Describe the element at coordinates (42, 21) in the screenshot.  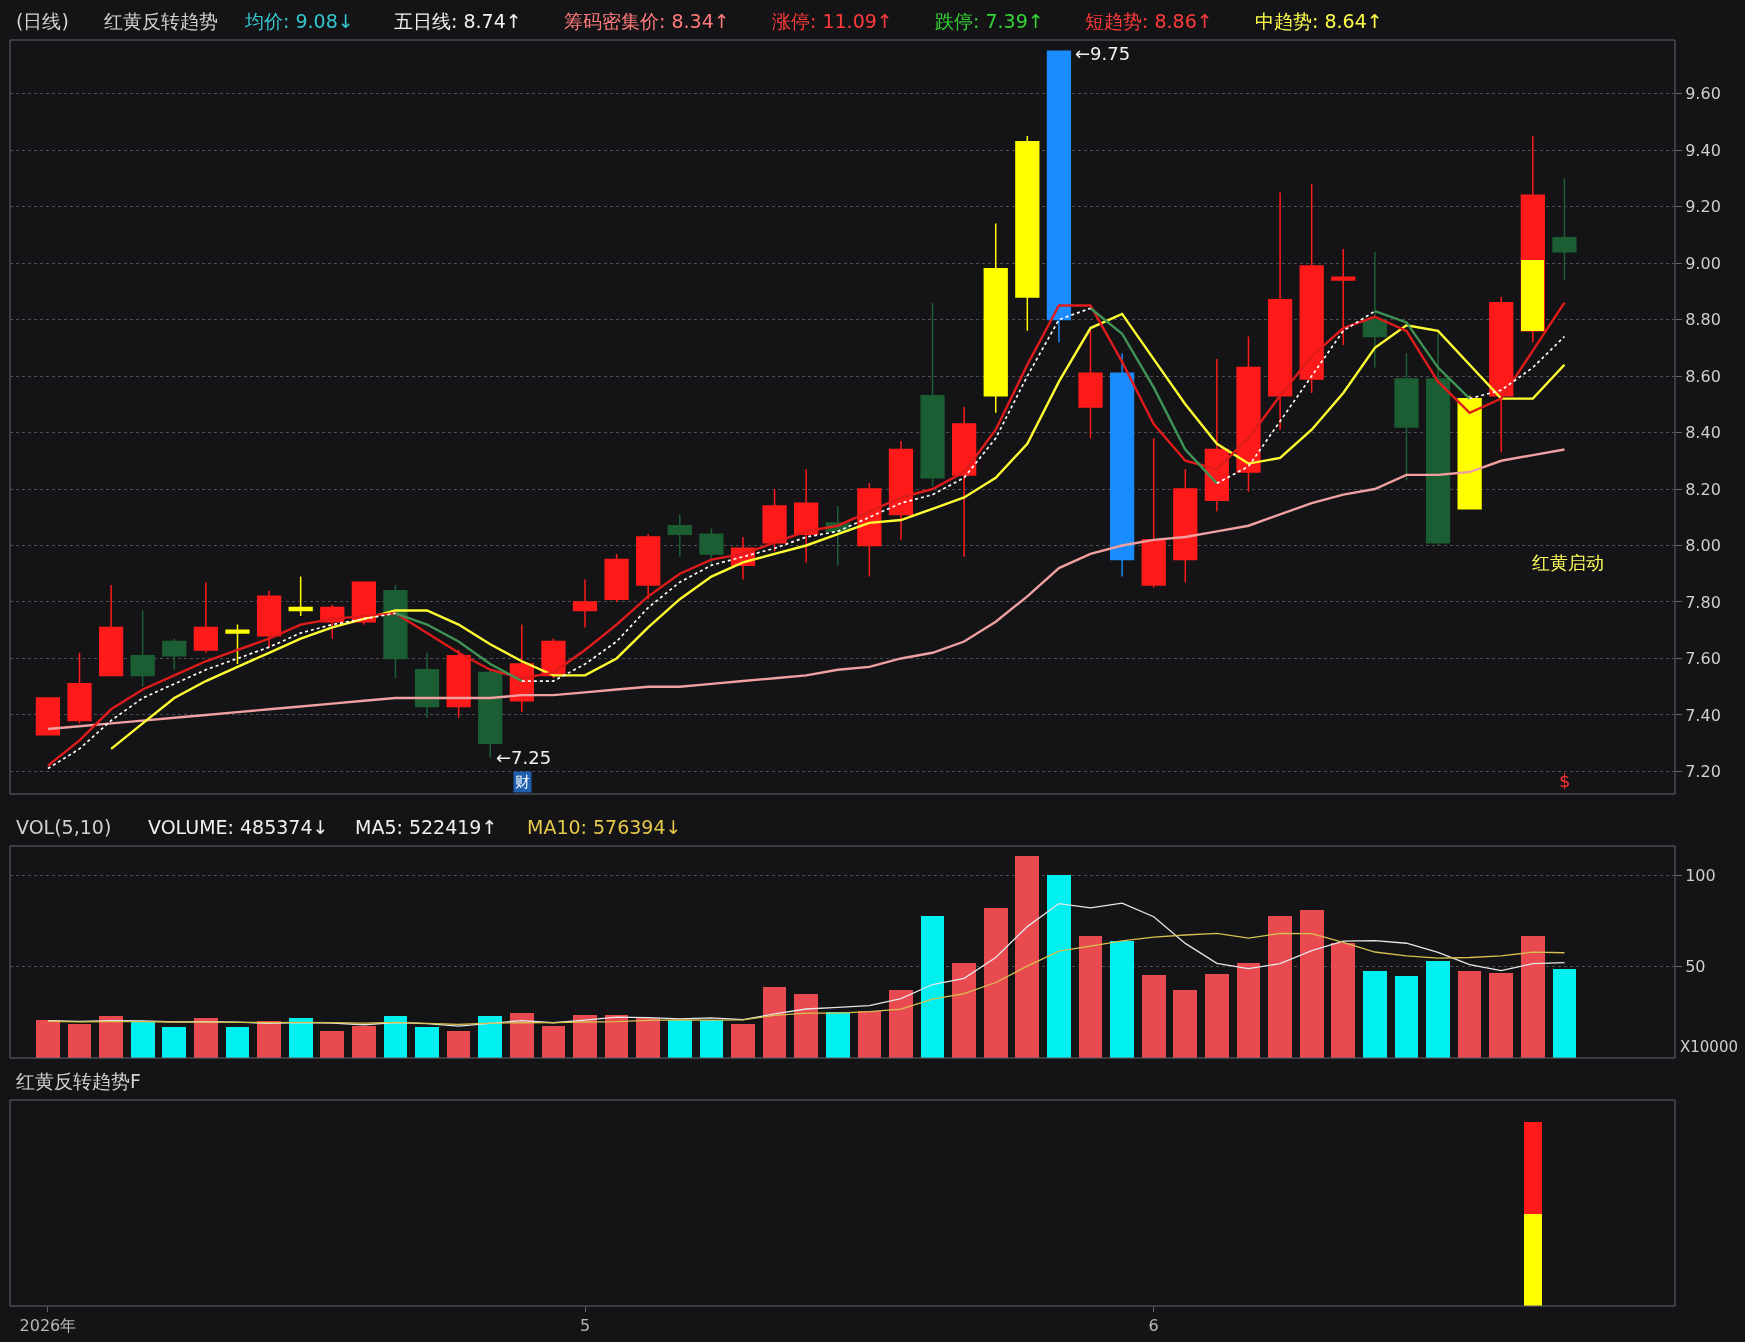
I see `chart-title: (日线)` at that location.